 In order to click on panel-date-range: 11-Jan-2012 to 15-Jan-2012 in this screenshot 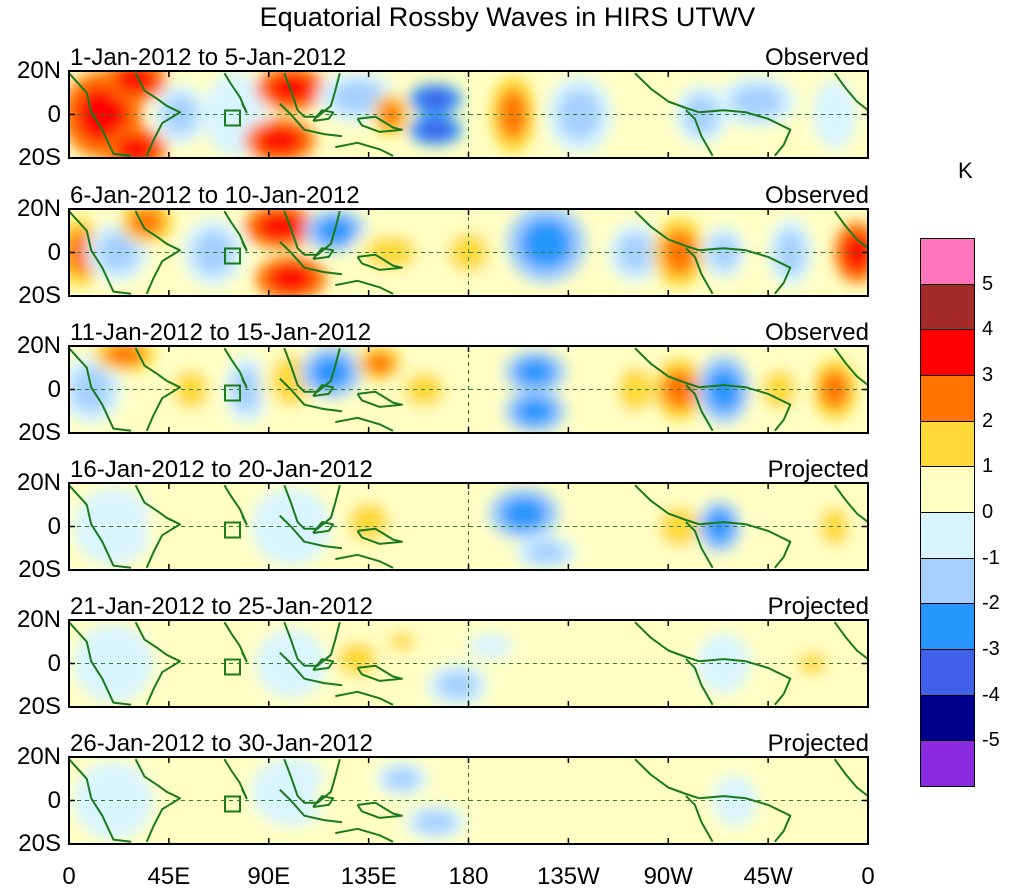, I will do `click(221, 332)`.